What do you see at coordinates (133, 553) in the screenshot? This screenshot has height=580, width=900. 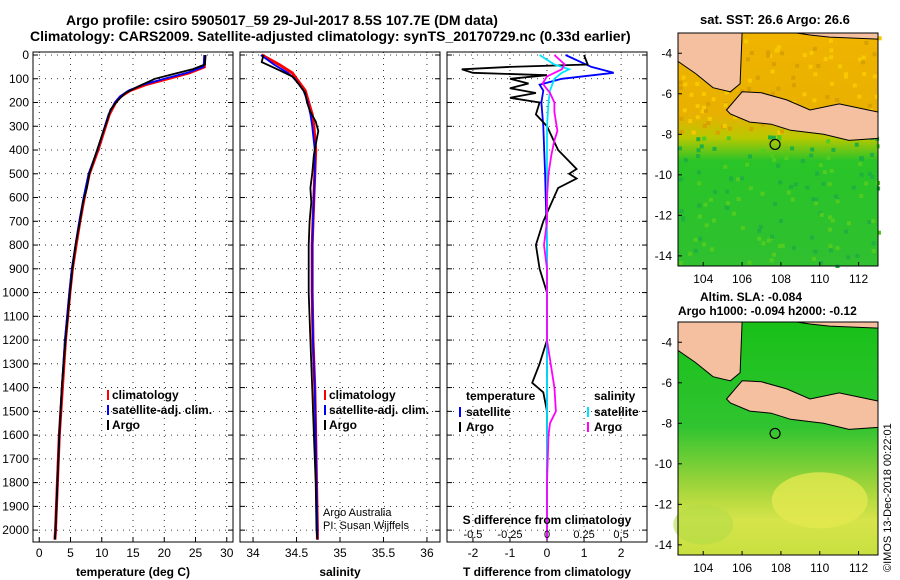 I see `x-tick-label: 15` at bounding box center [133, 553].